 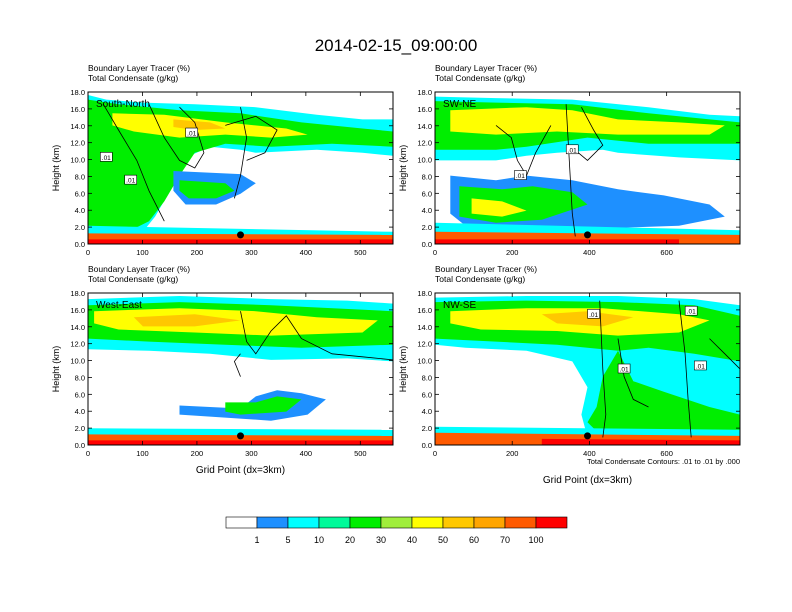 What do you see at coordinates (142, 453) in the screenshot?
I see `x-tick-label: 100` at bounding box center [142, 453].